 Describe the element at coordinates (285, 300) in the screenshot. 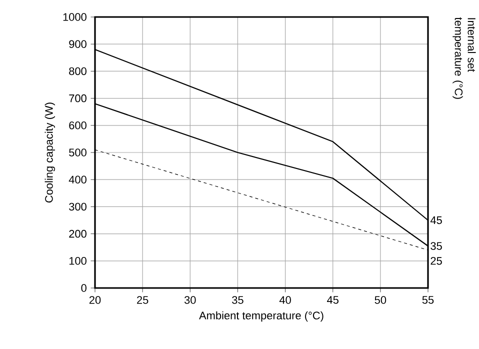

I see `x-tick-label: 40` at that location.